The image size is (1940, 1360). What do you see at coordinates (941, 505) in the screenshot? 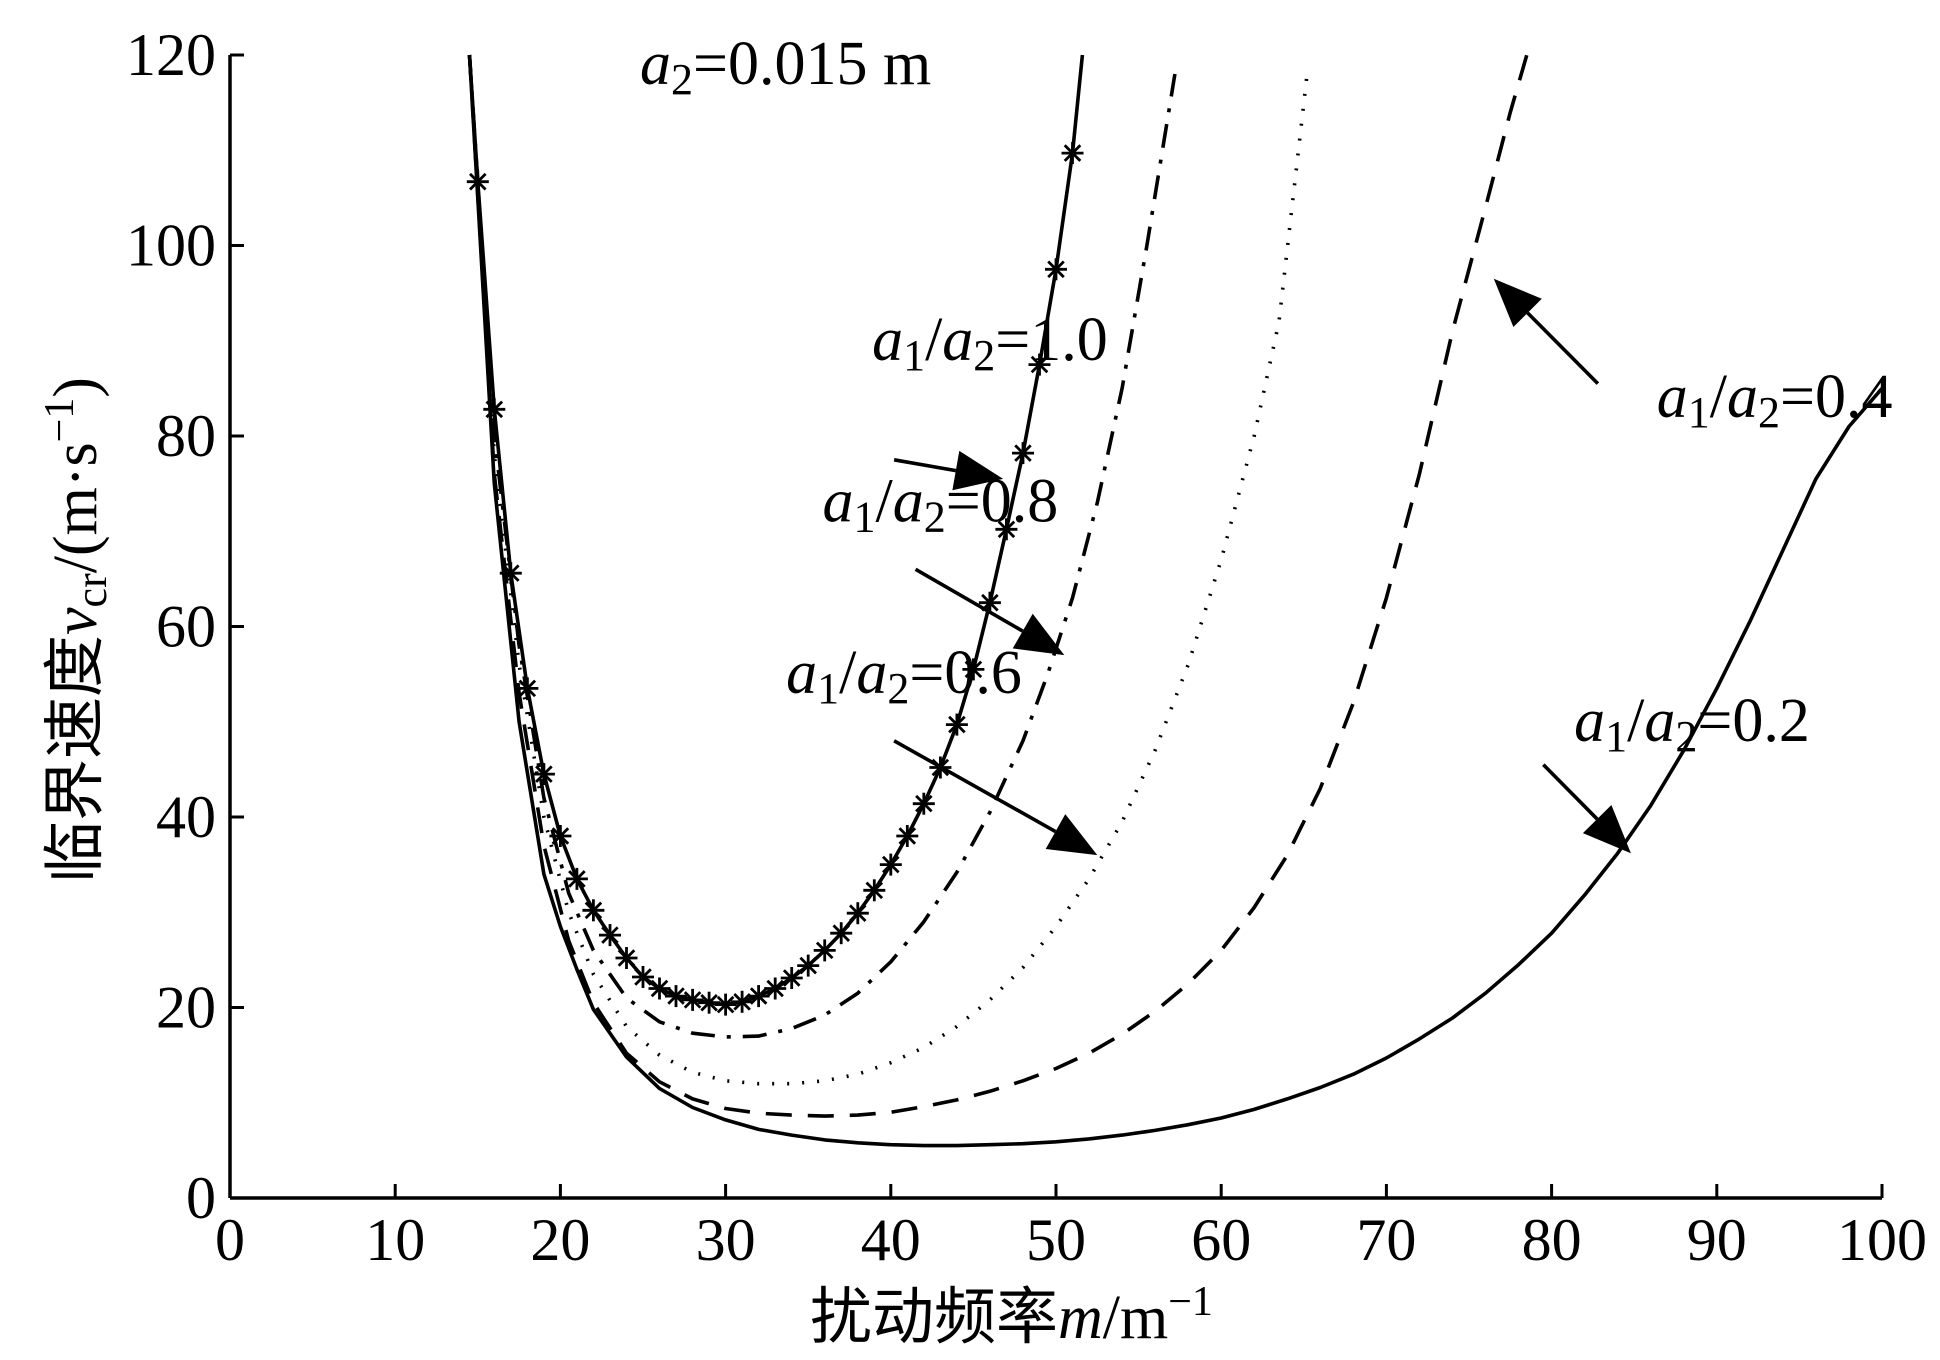
I see `series-label-1: a1/a2=0.8` at bounding box center [941, 505].